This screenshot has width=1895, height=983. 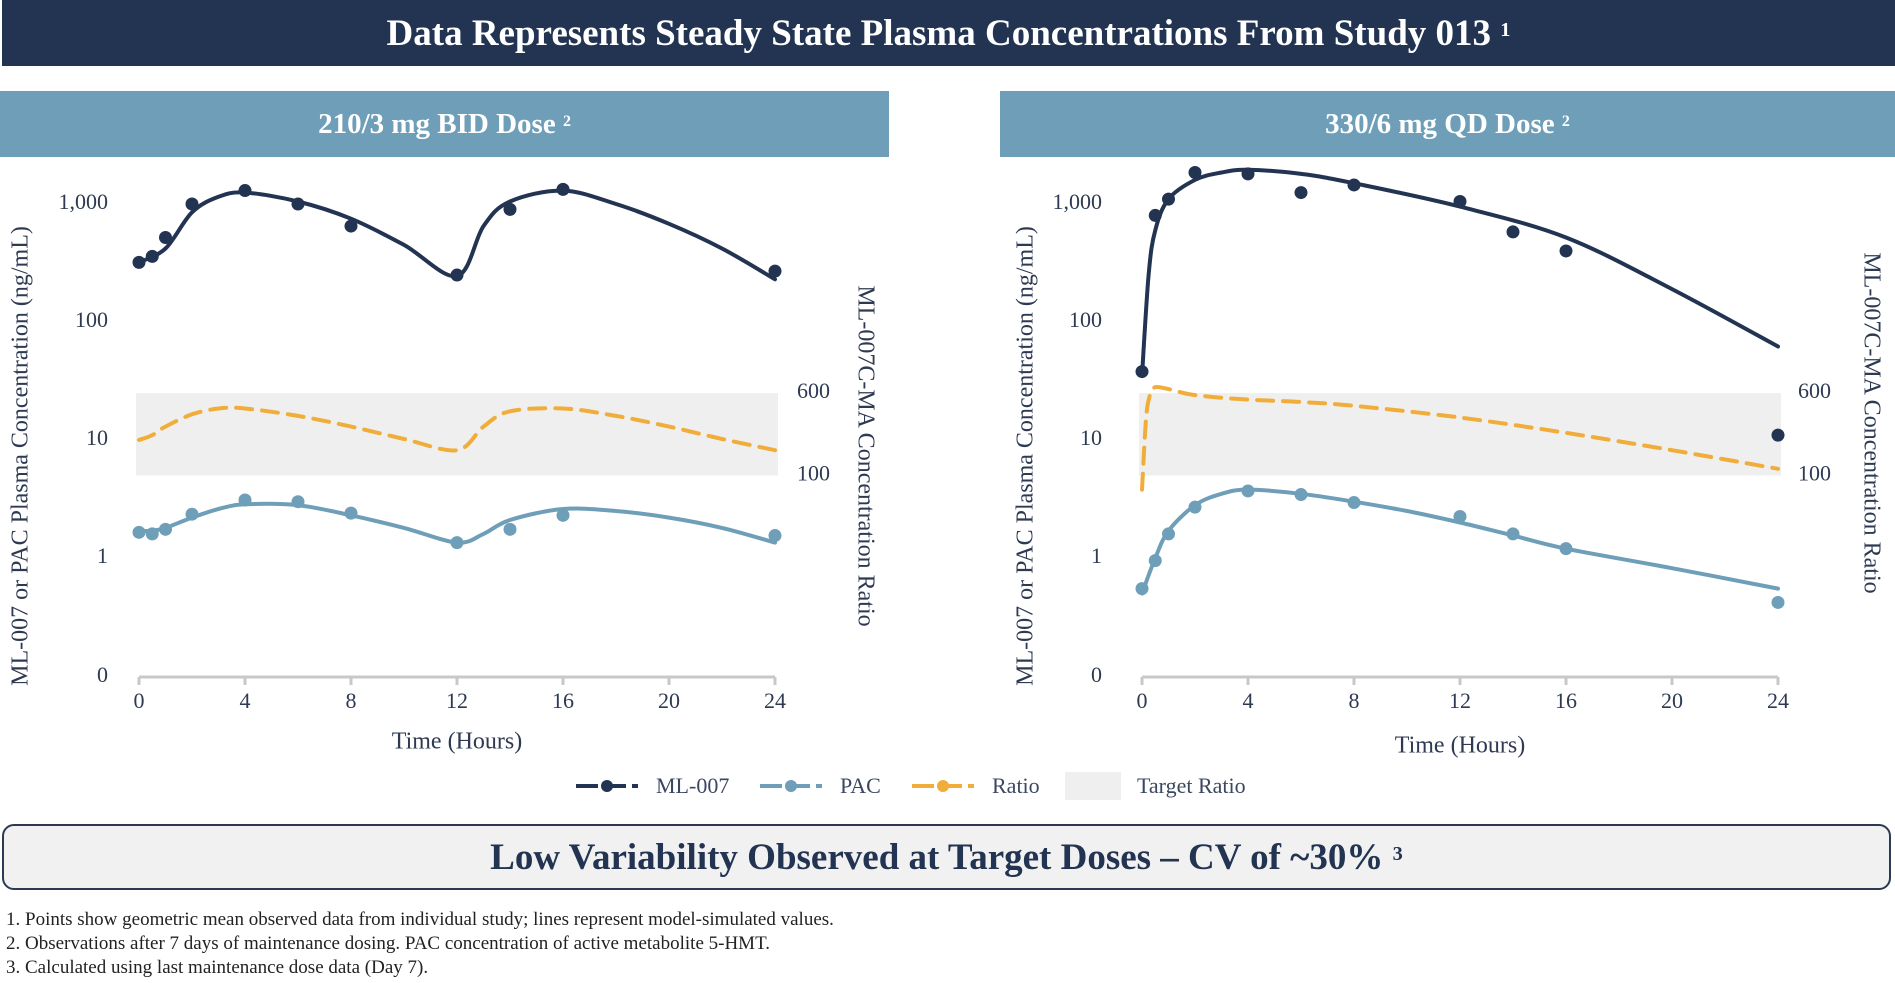 I want to click on panel-right-header: 330/6 mg QD Dose 2, so click(x=1447, y=124).